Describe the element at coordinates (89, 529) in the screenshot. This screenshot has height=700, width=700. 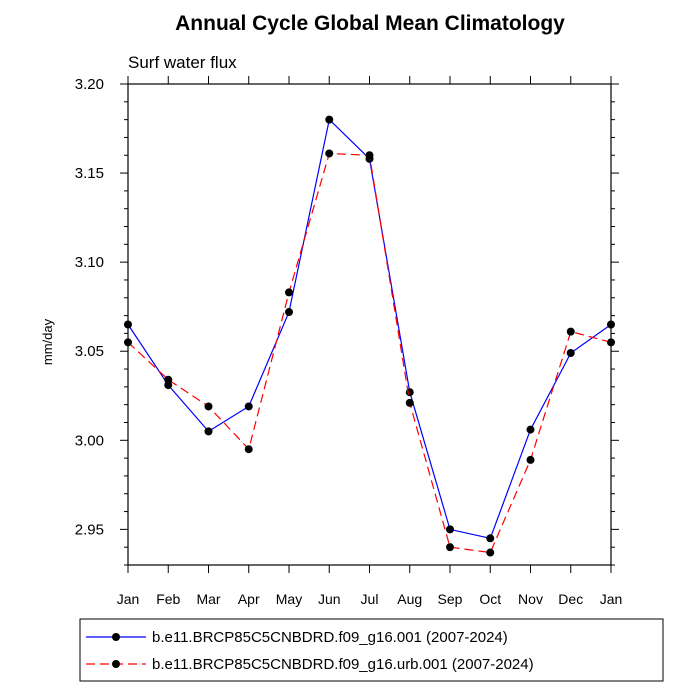
I see `y-tick-label: 2.95` at that location.